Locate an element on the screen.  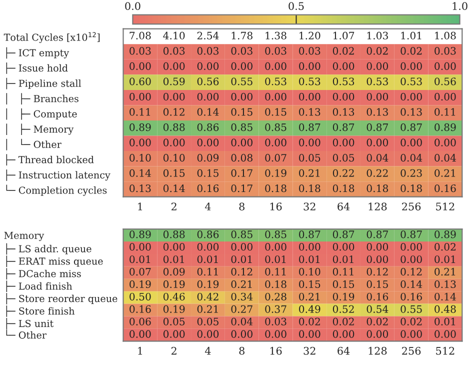
x-tick-label: 2 is located at coordinates (173, 206).